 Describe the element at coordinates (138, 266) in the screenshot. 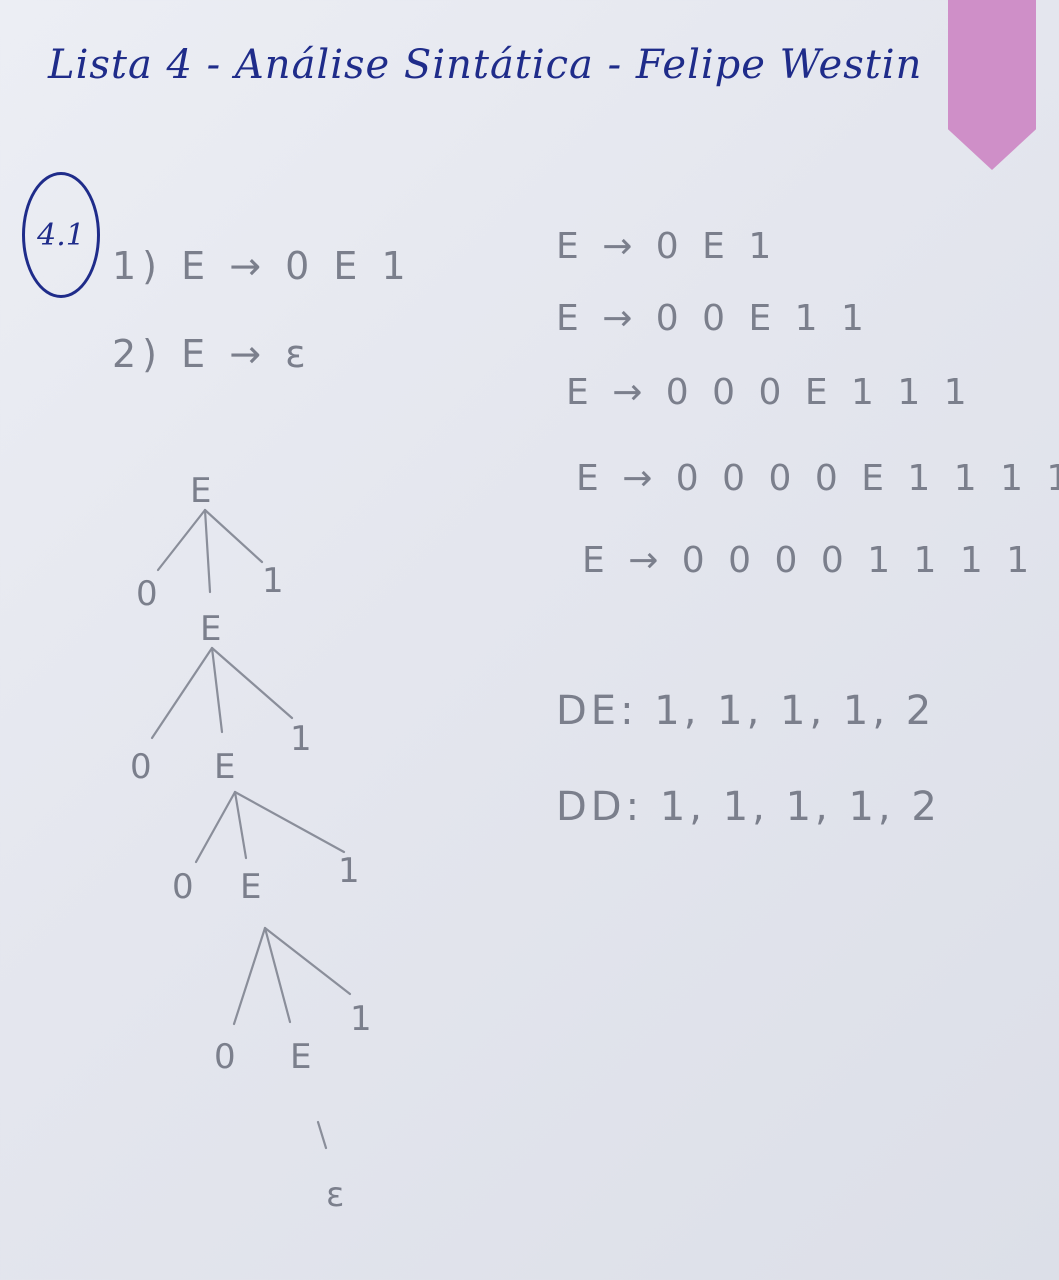

I see `grammar-rule-number: 1)` at that location.